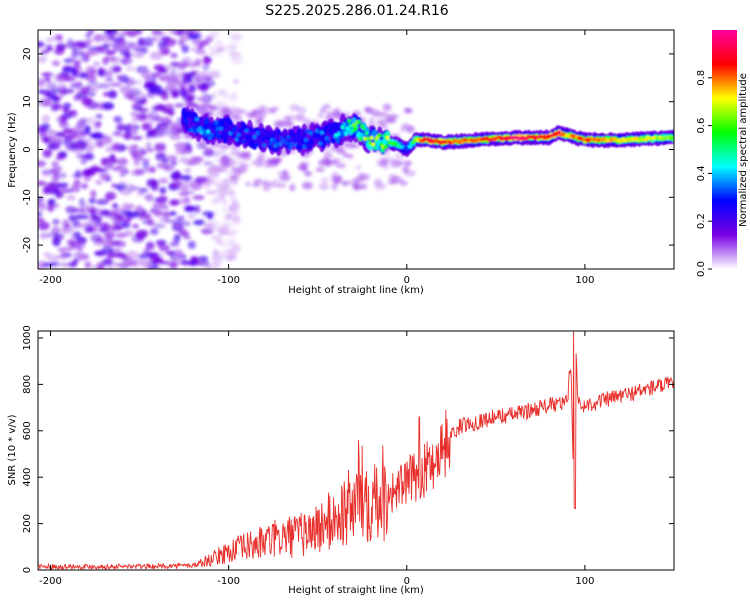  I want to click on colorbar-tick-label: 0.4, so click(701, 173).